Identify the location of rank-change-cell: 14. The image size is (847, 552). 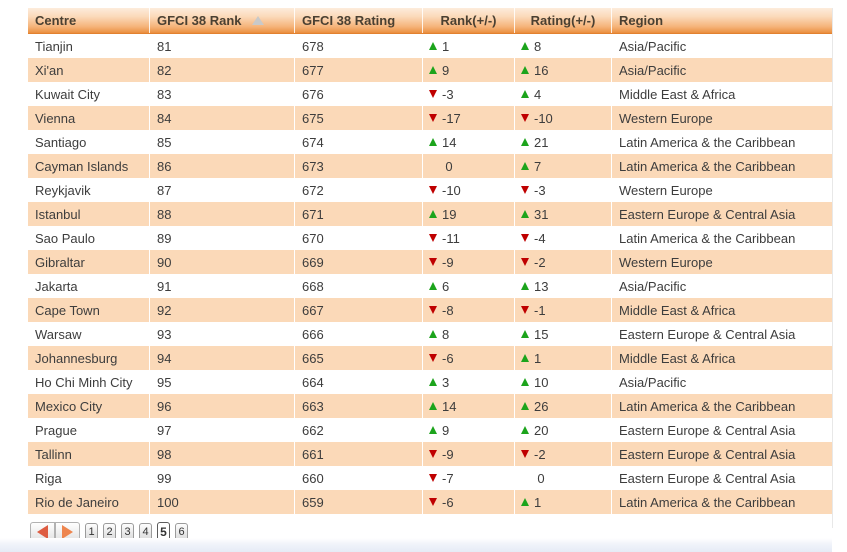
(469, 406).